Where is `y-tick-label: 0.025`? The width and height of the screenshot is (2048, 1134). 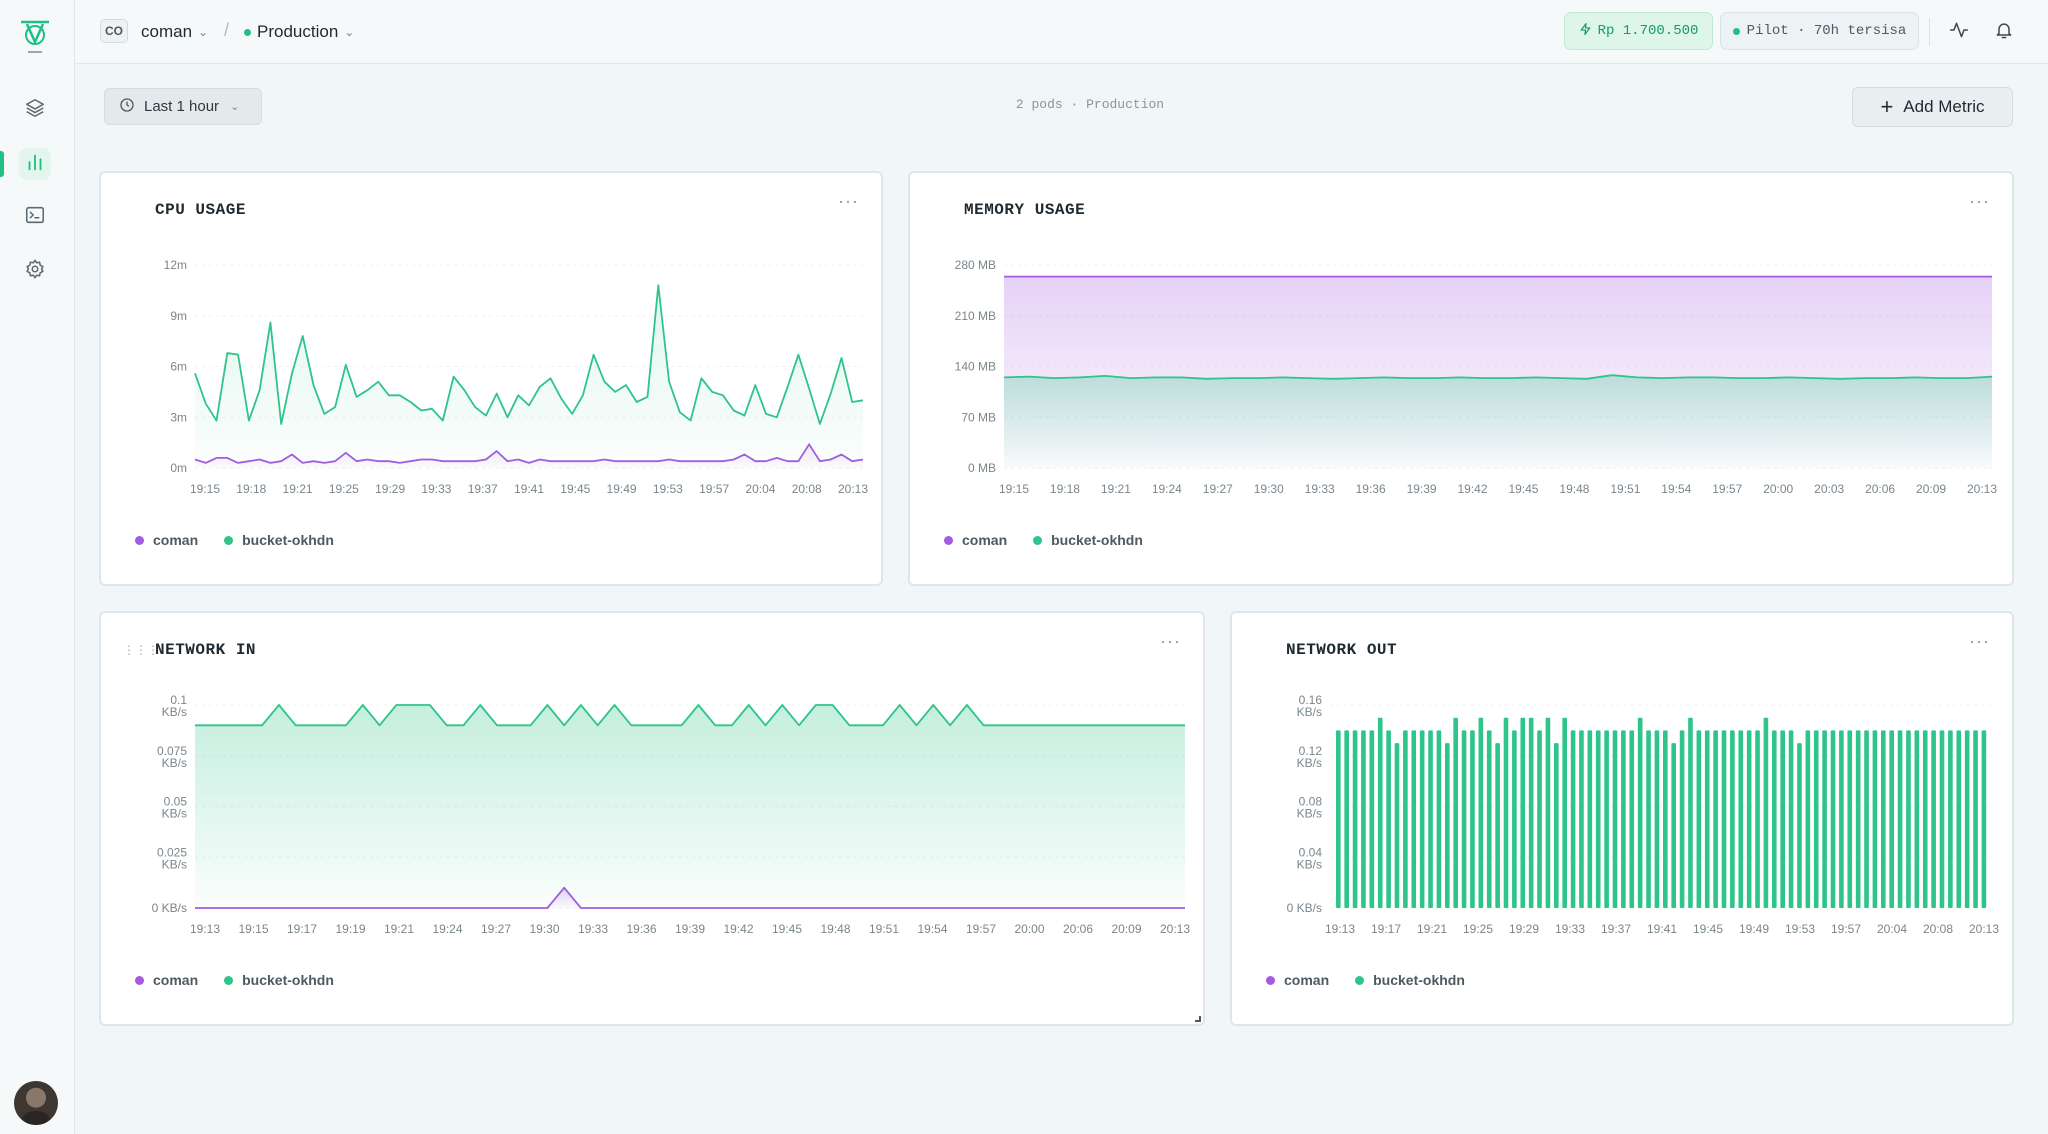
y-tick-label: 0.025 is located at coordinates (172, 852).